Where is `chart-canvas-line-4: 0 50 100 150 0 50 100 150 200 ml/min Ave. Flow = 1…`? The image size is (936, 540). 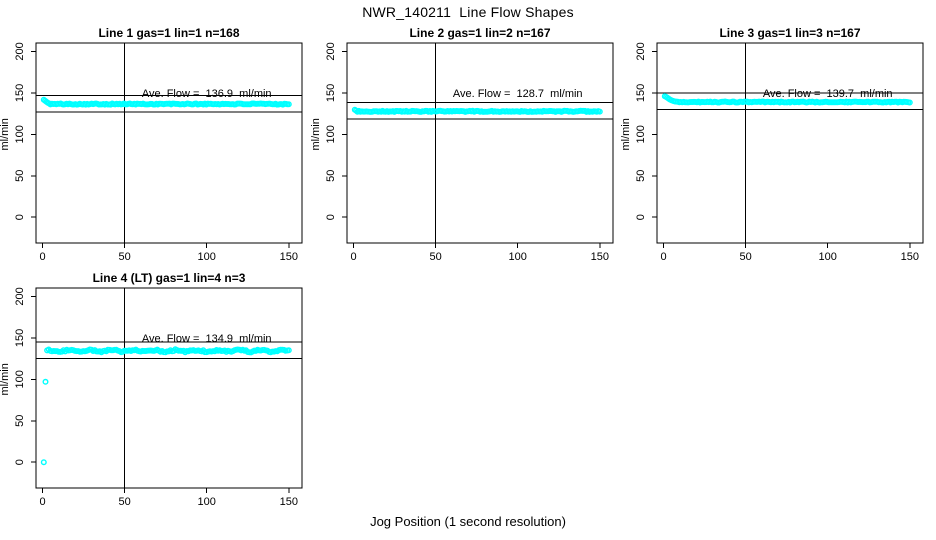 chart-canvas-line-4: 0 50 100 150 0 50 100 150 200 ml/min Ave. Flow = 1… is located at coordinates (151, 397).